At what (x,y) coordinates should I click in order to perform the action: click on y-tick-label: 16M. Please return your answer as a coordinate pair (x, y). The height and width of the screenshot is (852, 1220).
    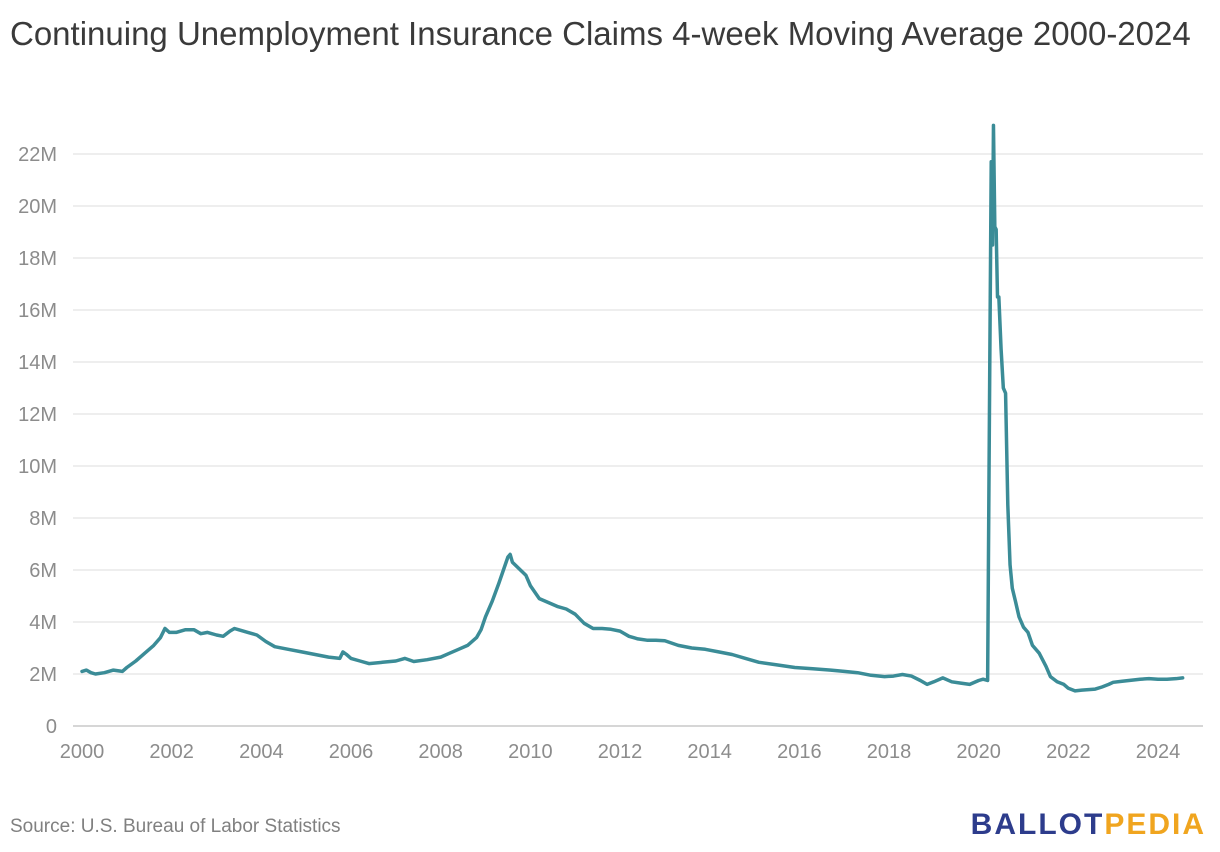
    Looking at the image, I should click on (37, 311).